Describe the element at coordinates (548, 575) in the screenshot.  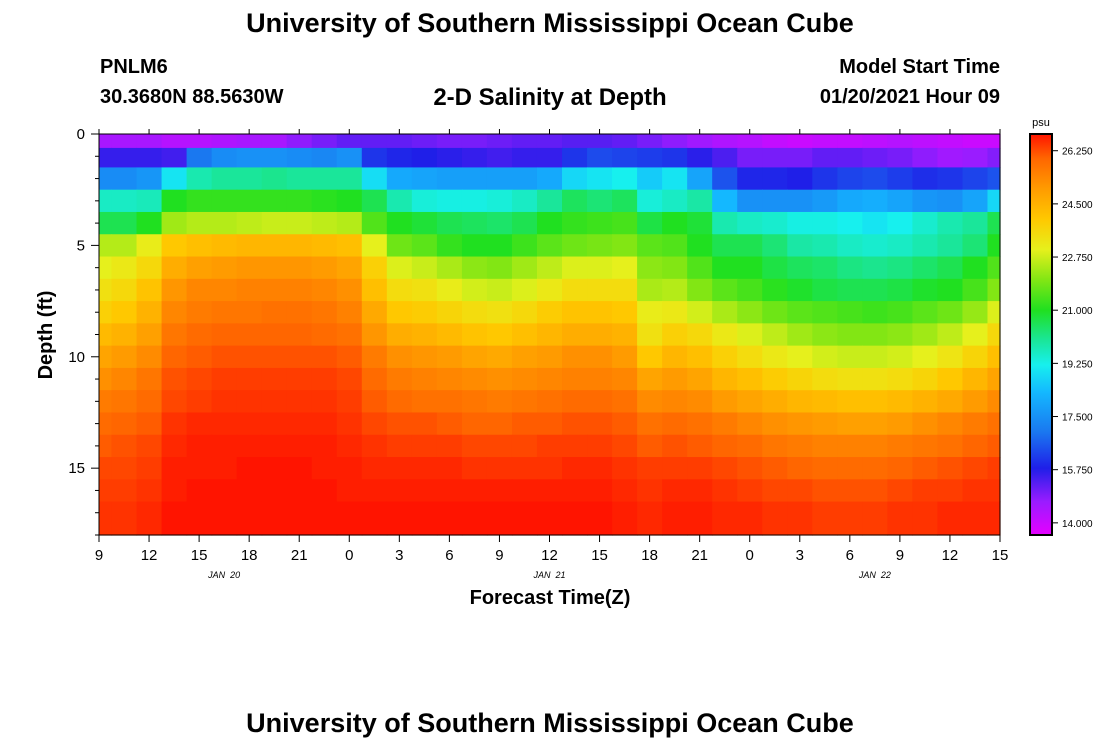
I see `date-label: JAN 21` at that location.